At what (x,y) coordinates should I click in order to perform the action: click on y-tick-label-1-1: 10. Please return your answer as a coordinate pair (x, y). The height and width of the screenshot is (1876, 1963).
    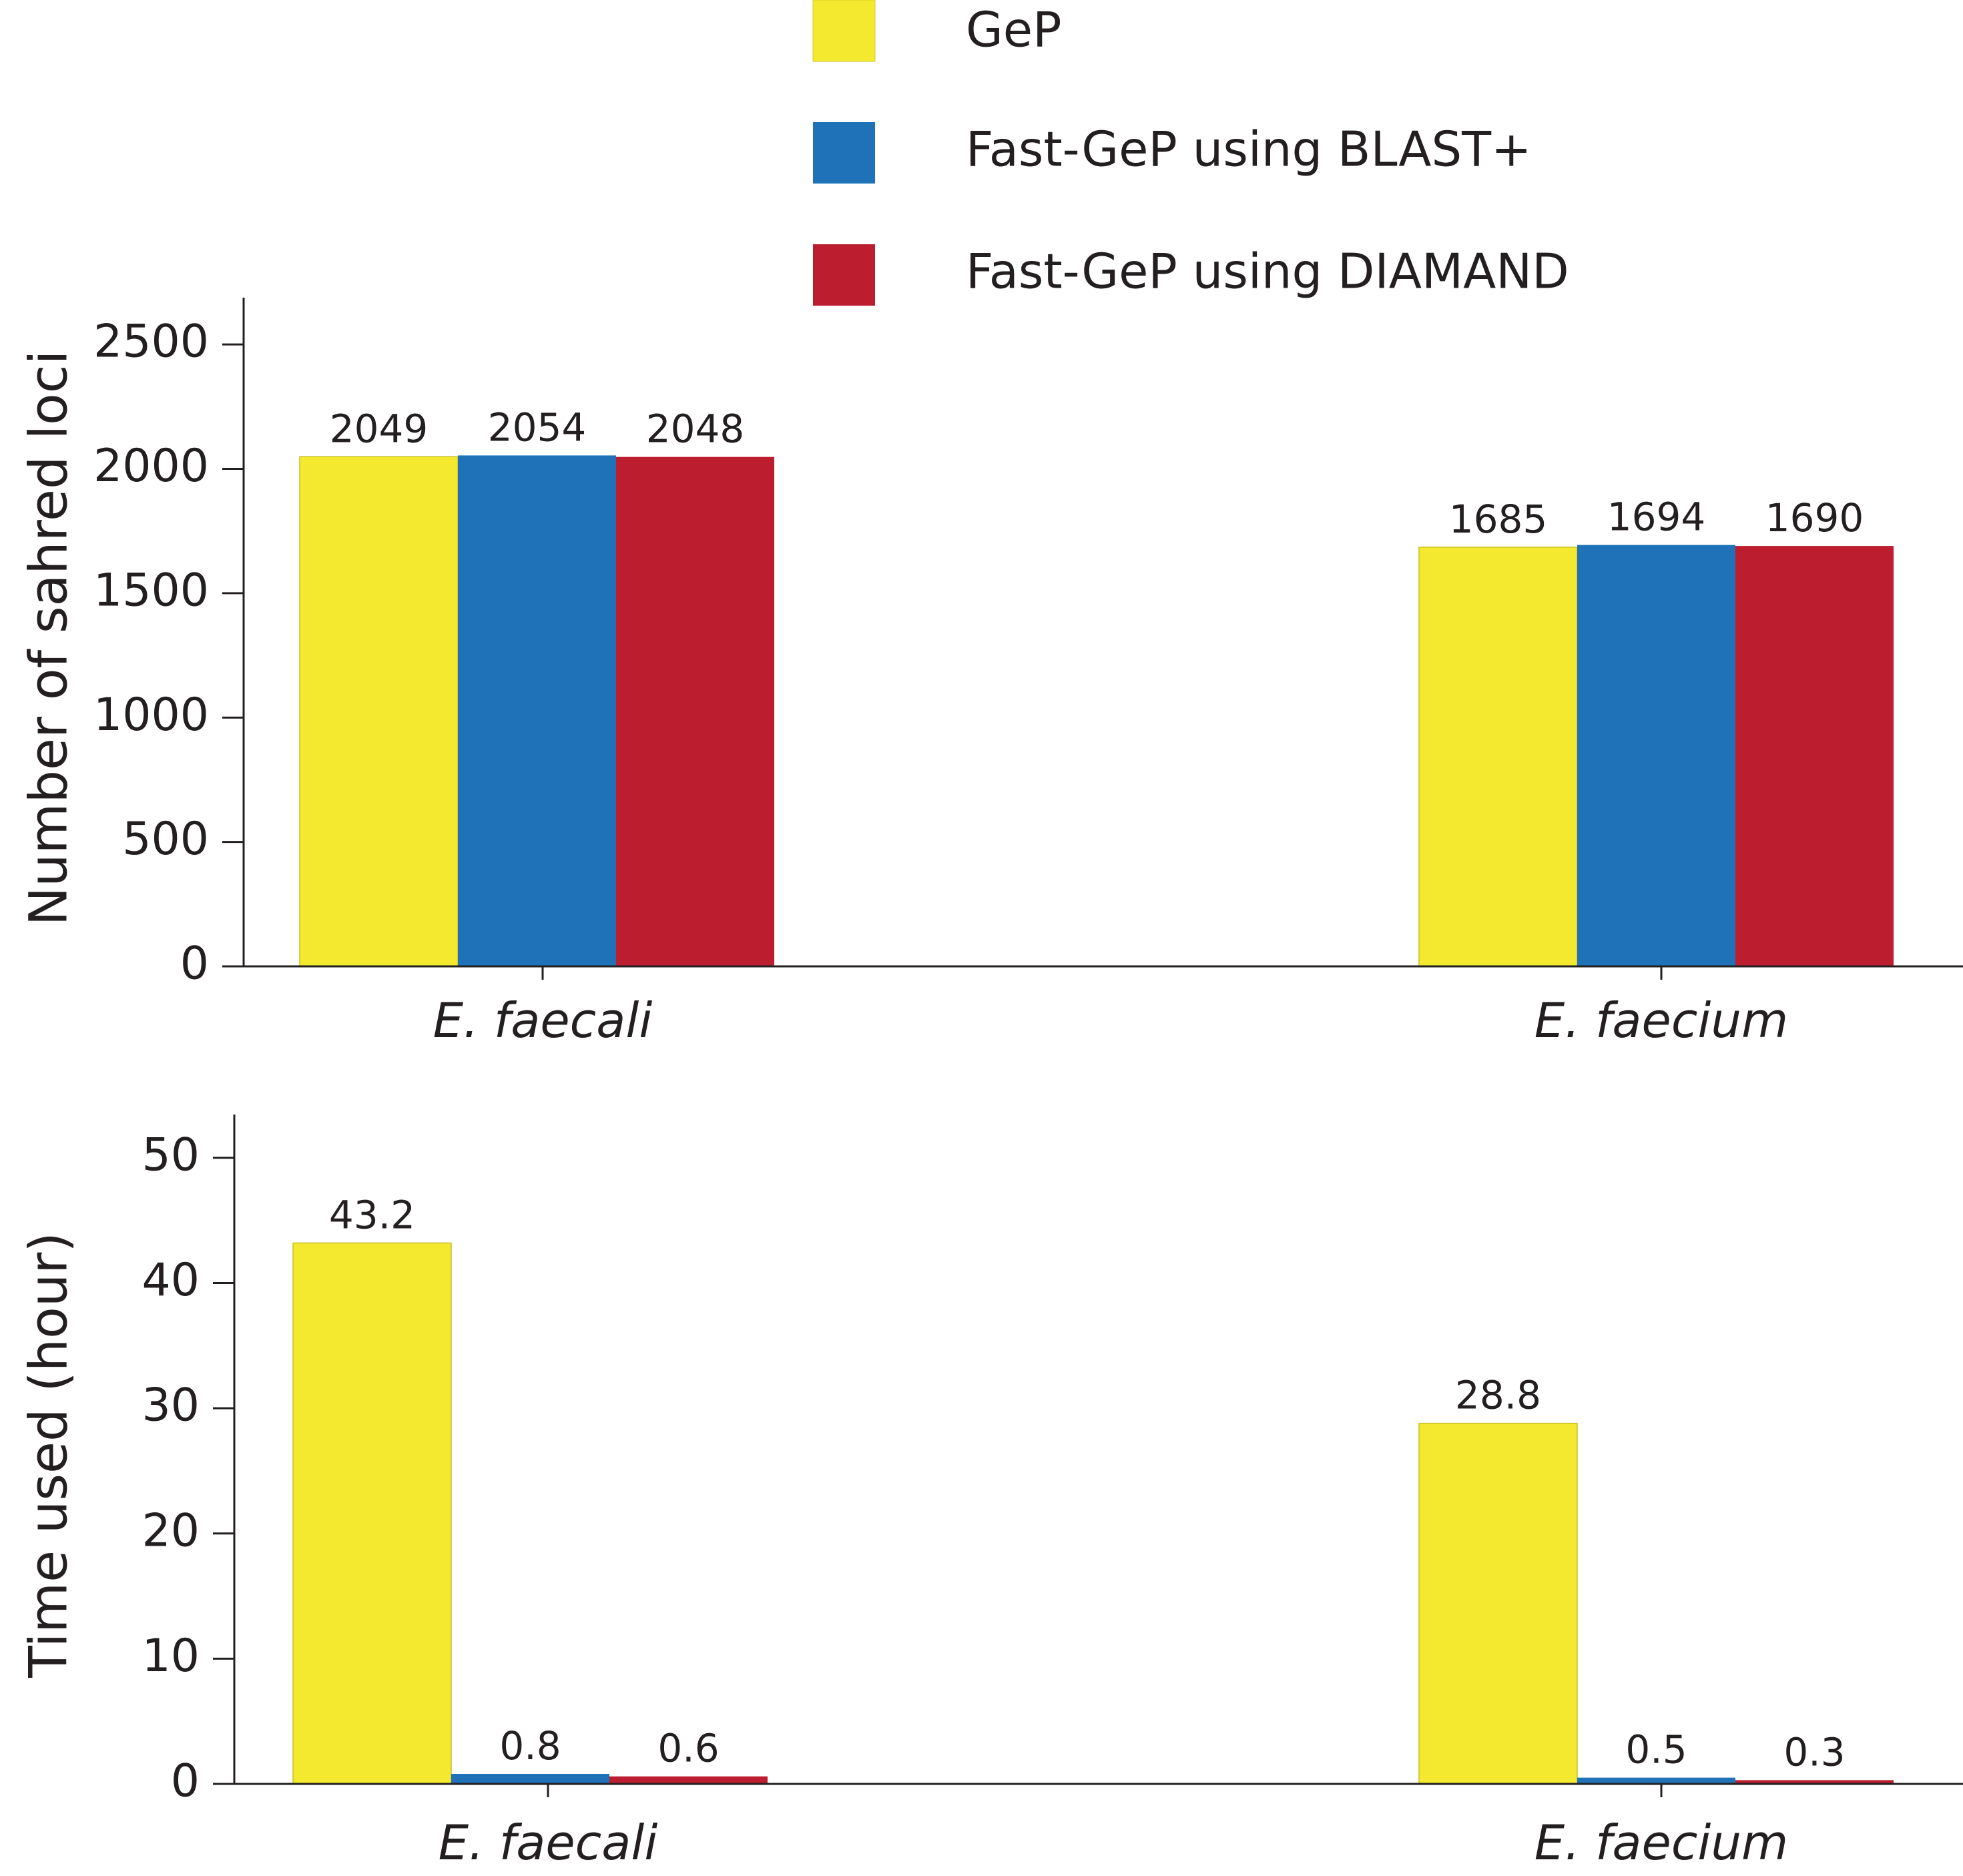
    Looking at the image, I should click on (171, 1656).